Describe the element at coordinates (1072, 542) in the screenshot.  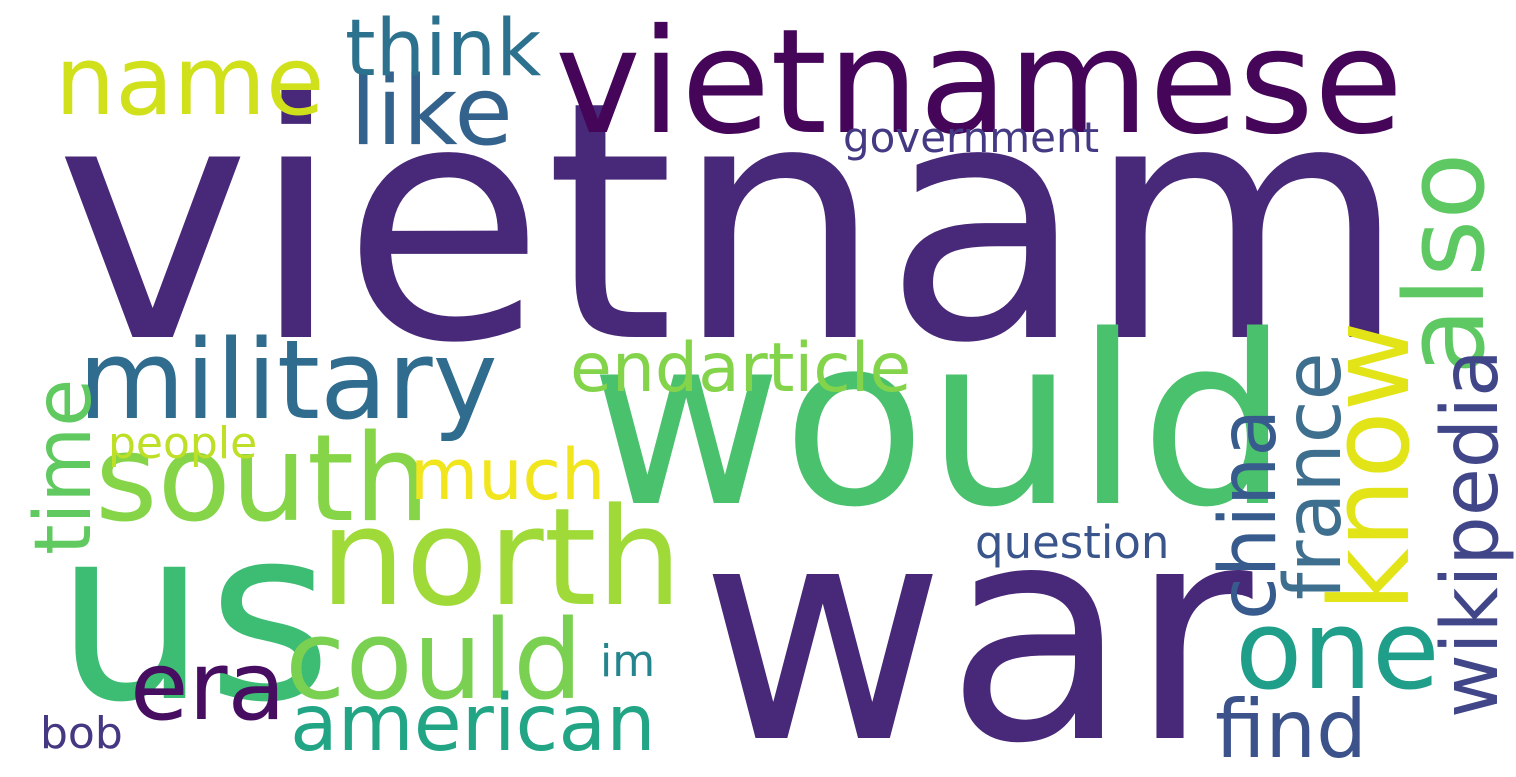
I see `word-question: question` at that location.